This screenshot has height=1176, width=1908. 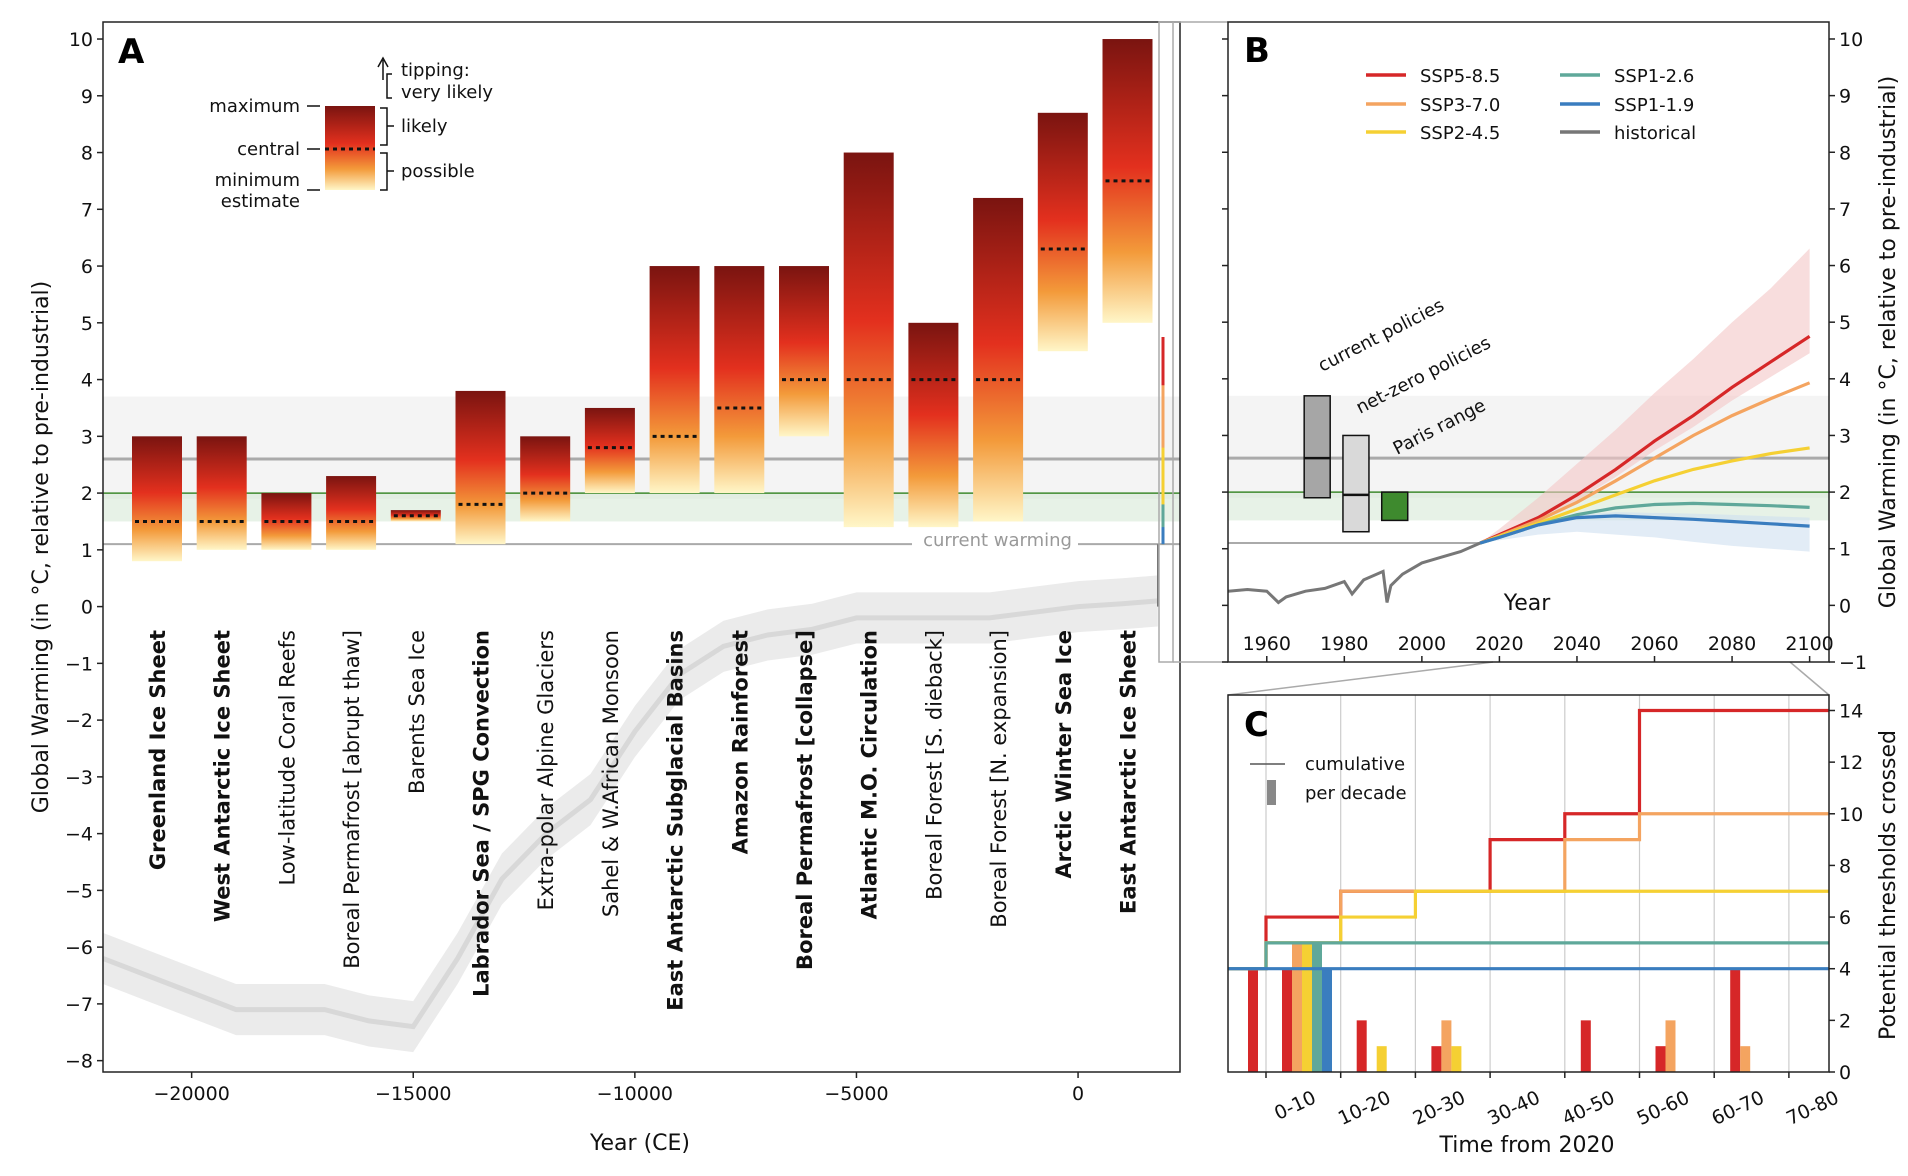 What do you see at coordinates (1845, 436) in the screenshot?
I see `y-tick-label: 3` at bounding box center [1845, 436].